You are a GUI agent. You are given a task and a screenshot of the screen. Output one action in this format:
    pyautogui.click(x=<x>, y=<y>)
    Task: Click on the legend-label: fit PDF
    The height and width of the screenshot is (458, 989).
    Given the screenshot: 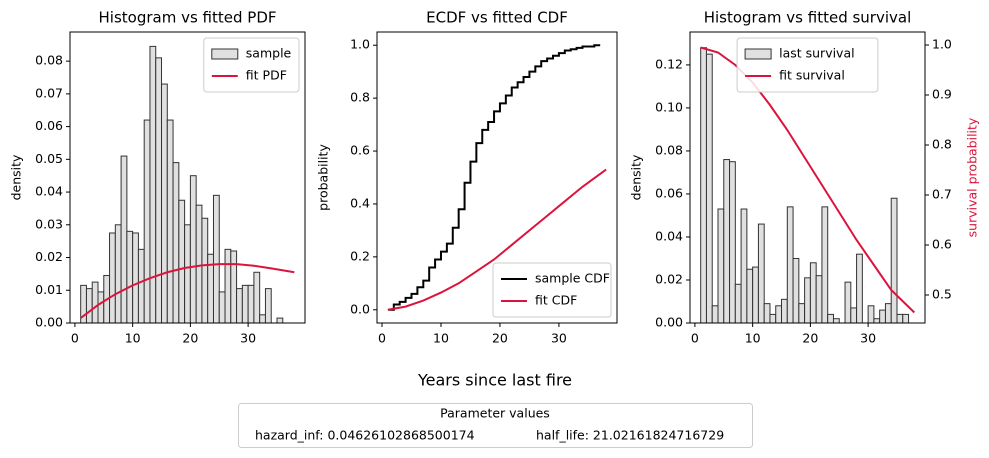 What is the action you would take?
    pyautogui.click(x=266, y=75)
    